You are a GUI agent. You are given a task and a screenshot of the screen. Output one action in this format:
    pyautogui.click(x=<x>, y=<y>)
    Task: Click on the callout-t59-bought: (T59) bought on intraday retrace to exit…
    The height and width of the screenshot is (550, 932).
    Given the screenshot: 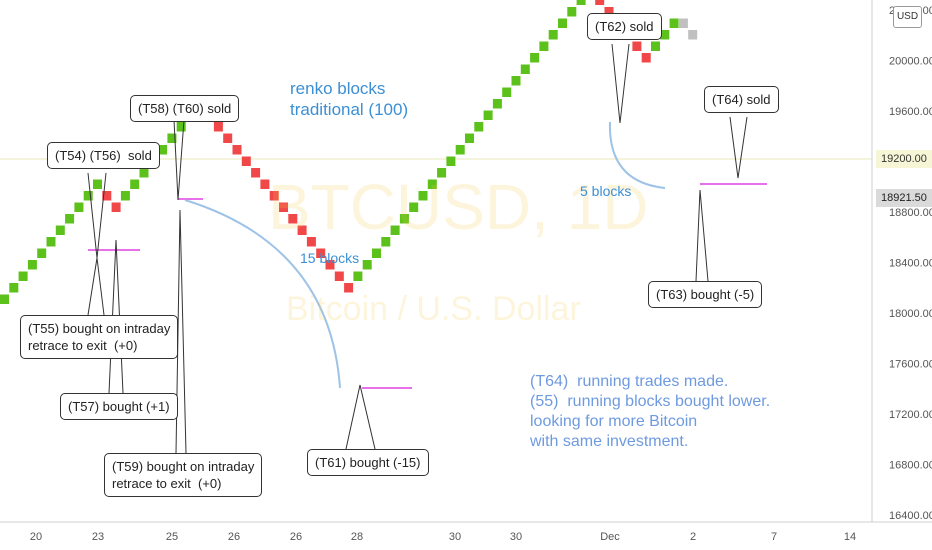 What is the action you would take?
    pyautogui.click(x=183, y=475)
    